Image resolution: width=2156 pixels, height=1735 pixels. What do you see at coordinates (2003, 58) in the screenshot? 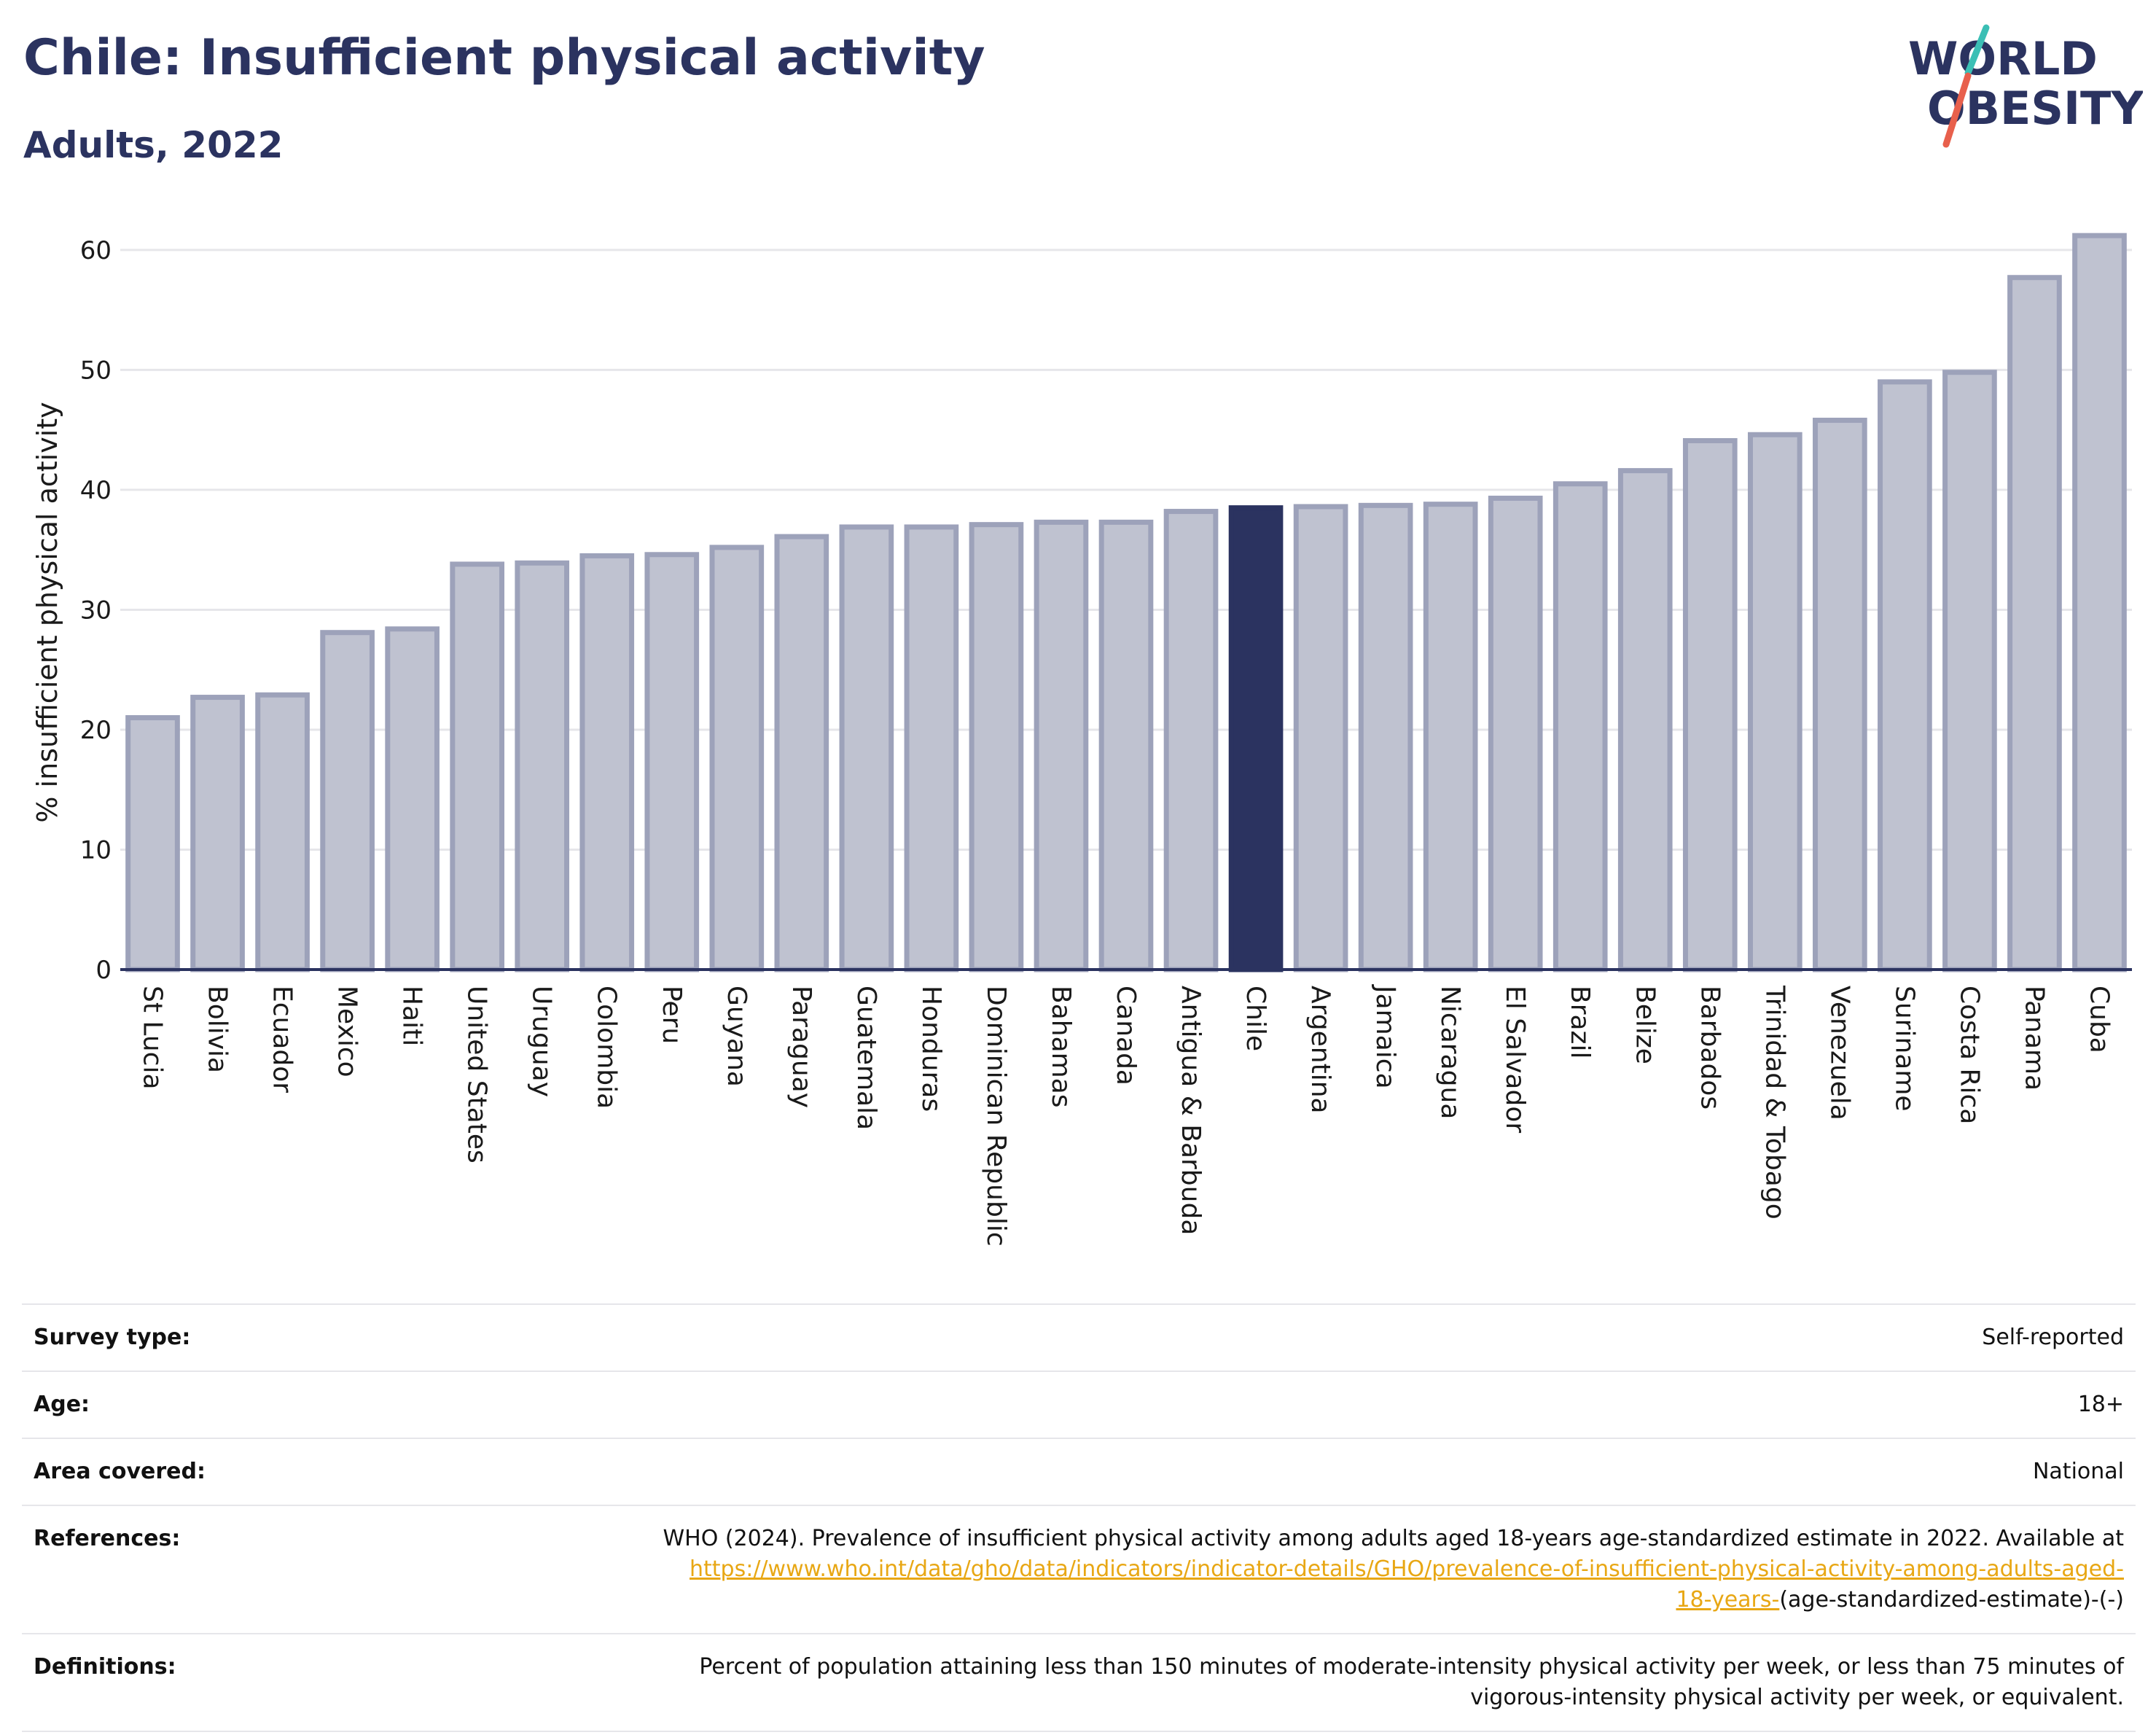
I see `logo-line1: WORLD` at bounding box center [2003, 58].